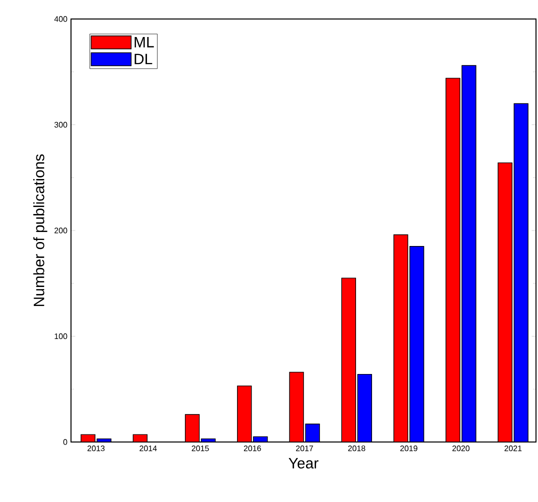 This screenshot has height=502, width=538. What do you see at coordinates (252, 449) in the screenshot?
I see `x-tick-label: 2016` at bounding box center [252, 449].